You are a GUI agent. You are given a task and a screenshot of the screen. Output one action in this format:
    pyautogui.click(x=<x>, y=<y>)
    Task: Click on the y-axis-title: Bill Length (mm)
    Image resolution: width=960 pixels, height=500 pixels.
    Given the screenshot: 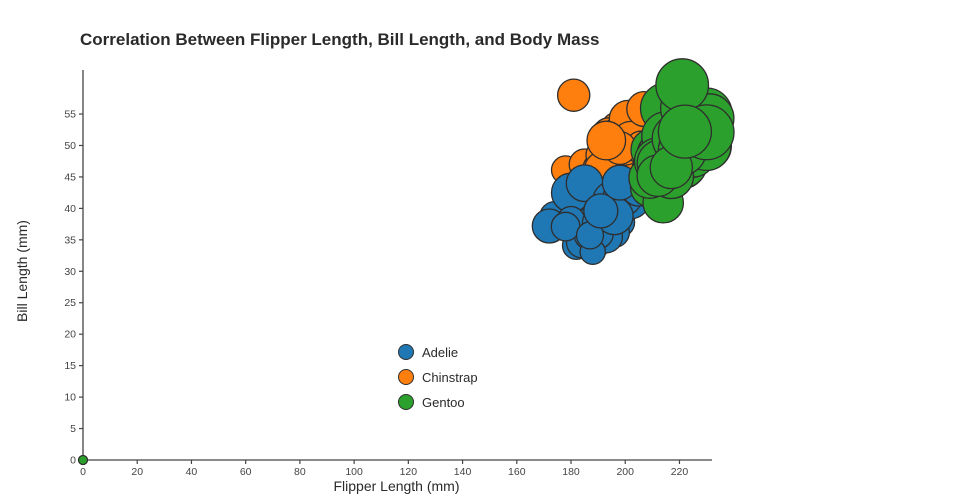 What is the action you would take?
    pyautogui.click(x=22, y=271)
    